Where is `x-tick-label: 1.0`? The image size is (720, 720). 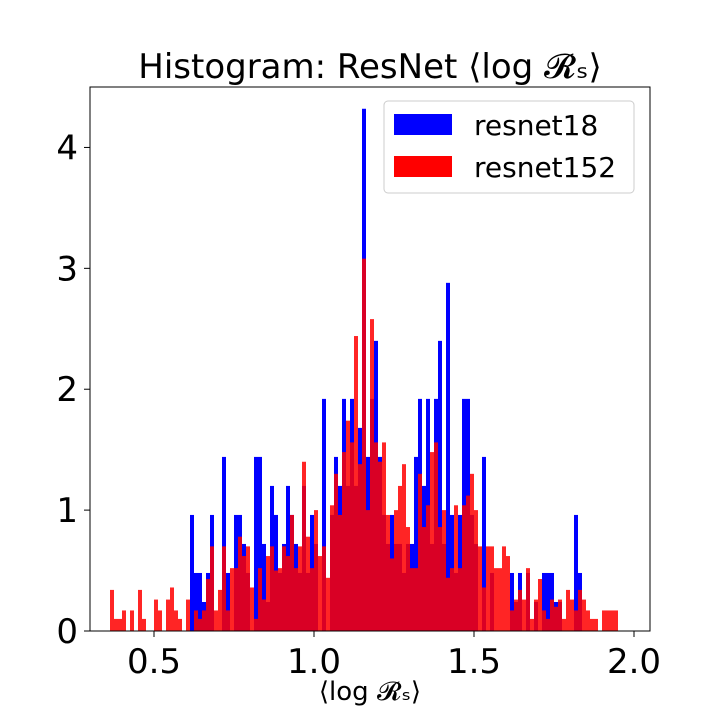
x-tick-label: 1.0 is located at coordinates (314, 662).